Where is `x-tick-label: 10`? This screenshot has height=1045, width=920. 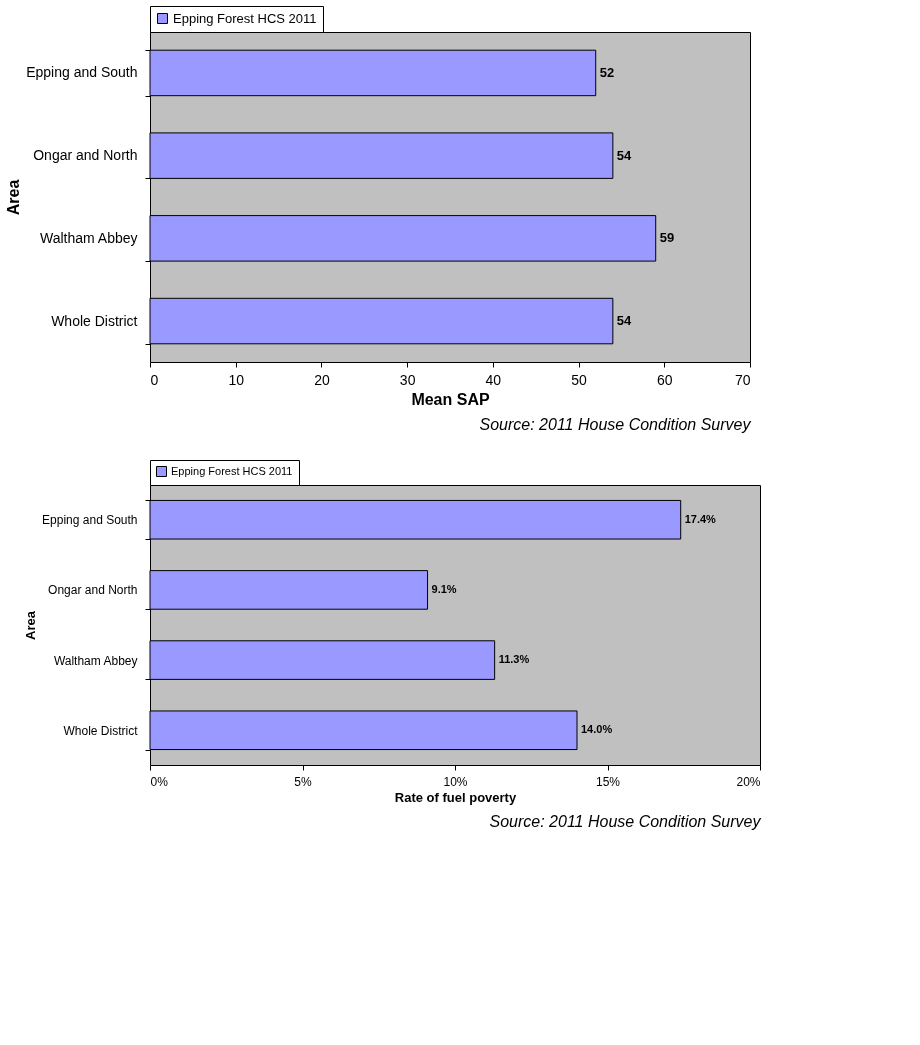
x-tick-label: 10 is located at coordinates (236, 379).